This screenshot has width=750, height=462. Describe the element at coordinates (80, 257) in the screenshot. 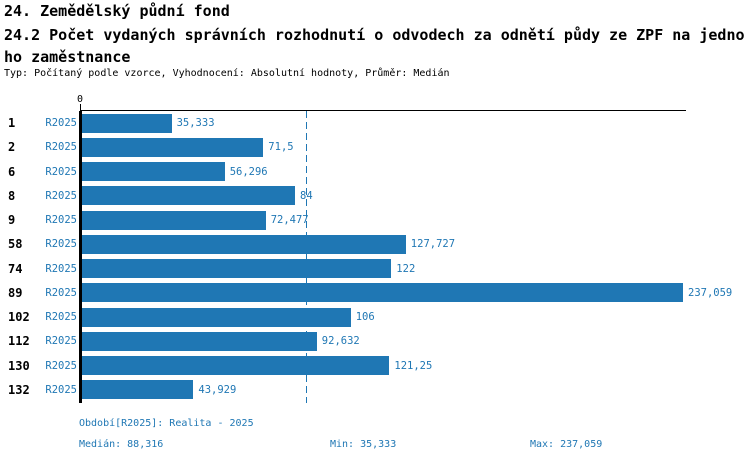

I see `y-axis-line` at that location.